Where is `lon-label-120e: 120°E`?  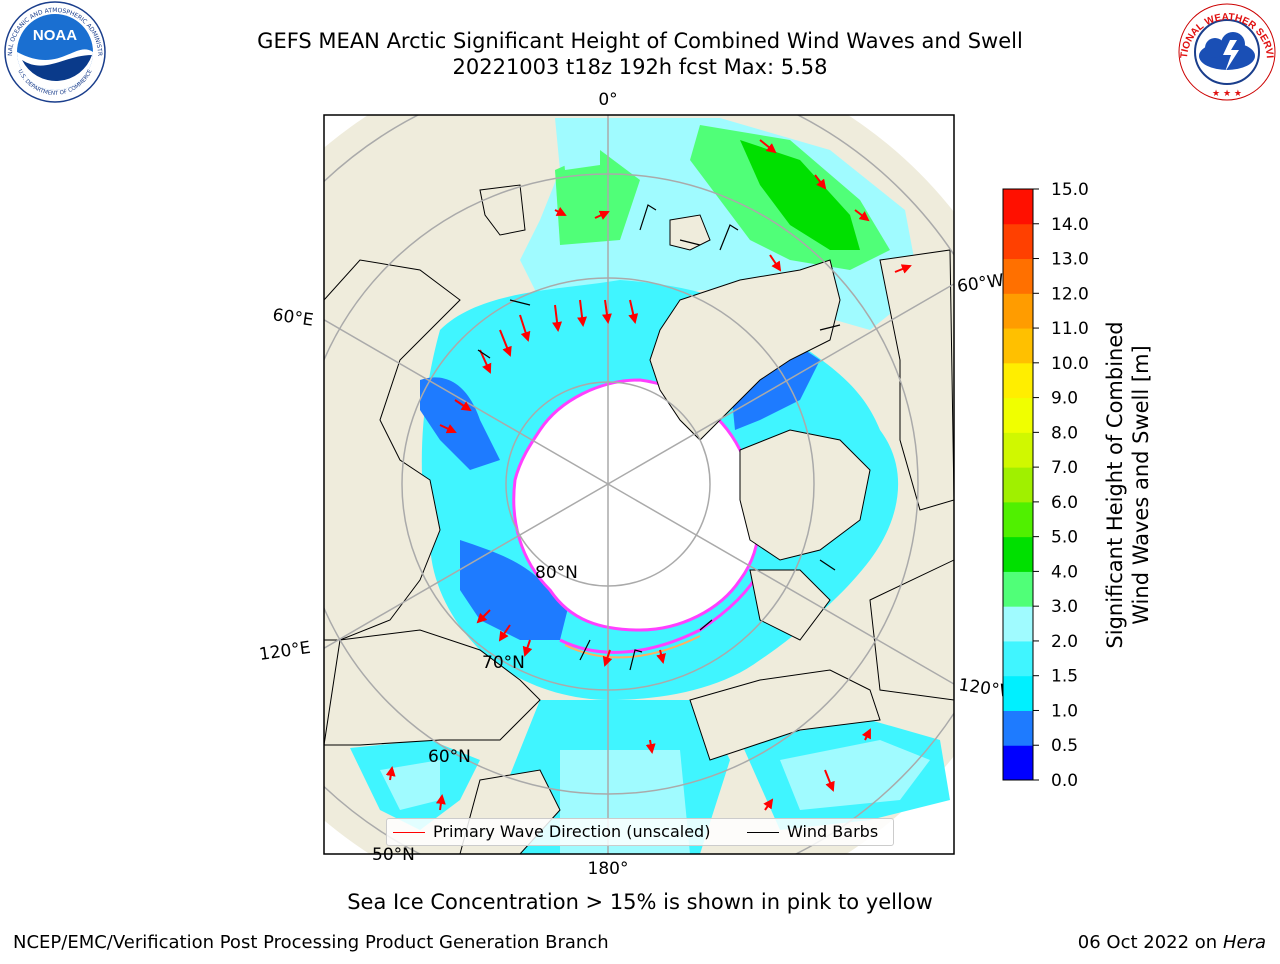
lon-label-120e: 120°E is located at coordinates (285, 651).